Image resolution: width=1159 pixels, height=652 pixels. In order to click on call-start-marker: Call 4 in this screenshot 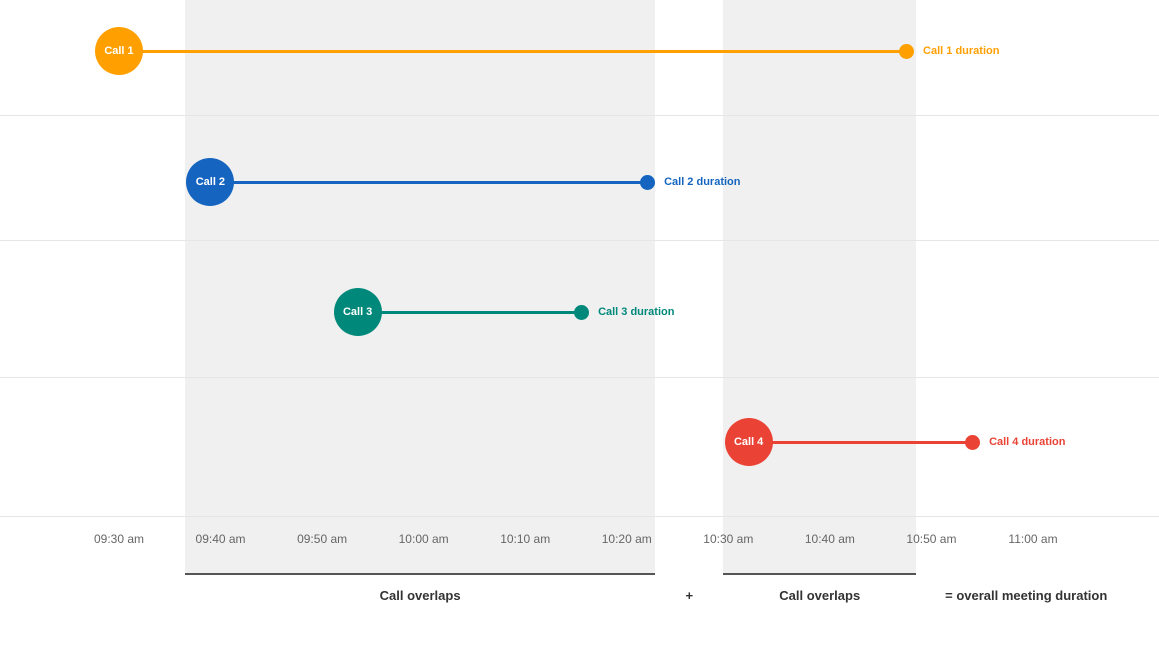, I will do `click(748, 442)`.